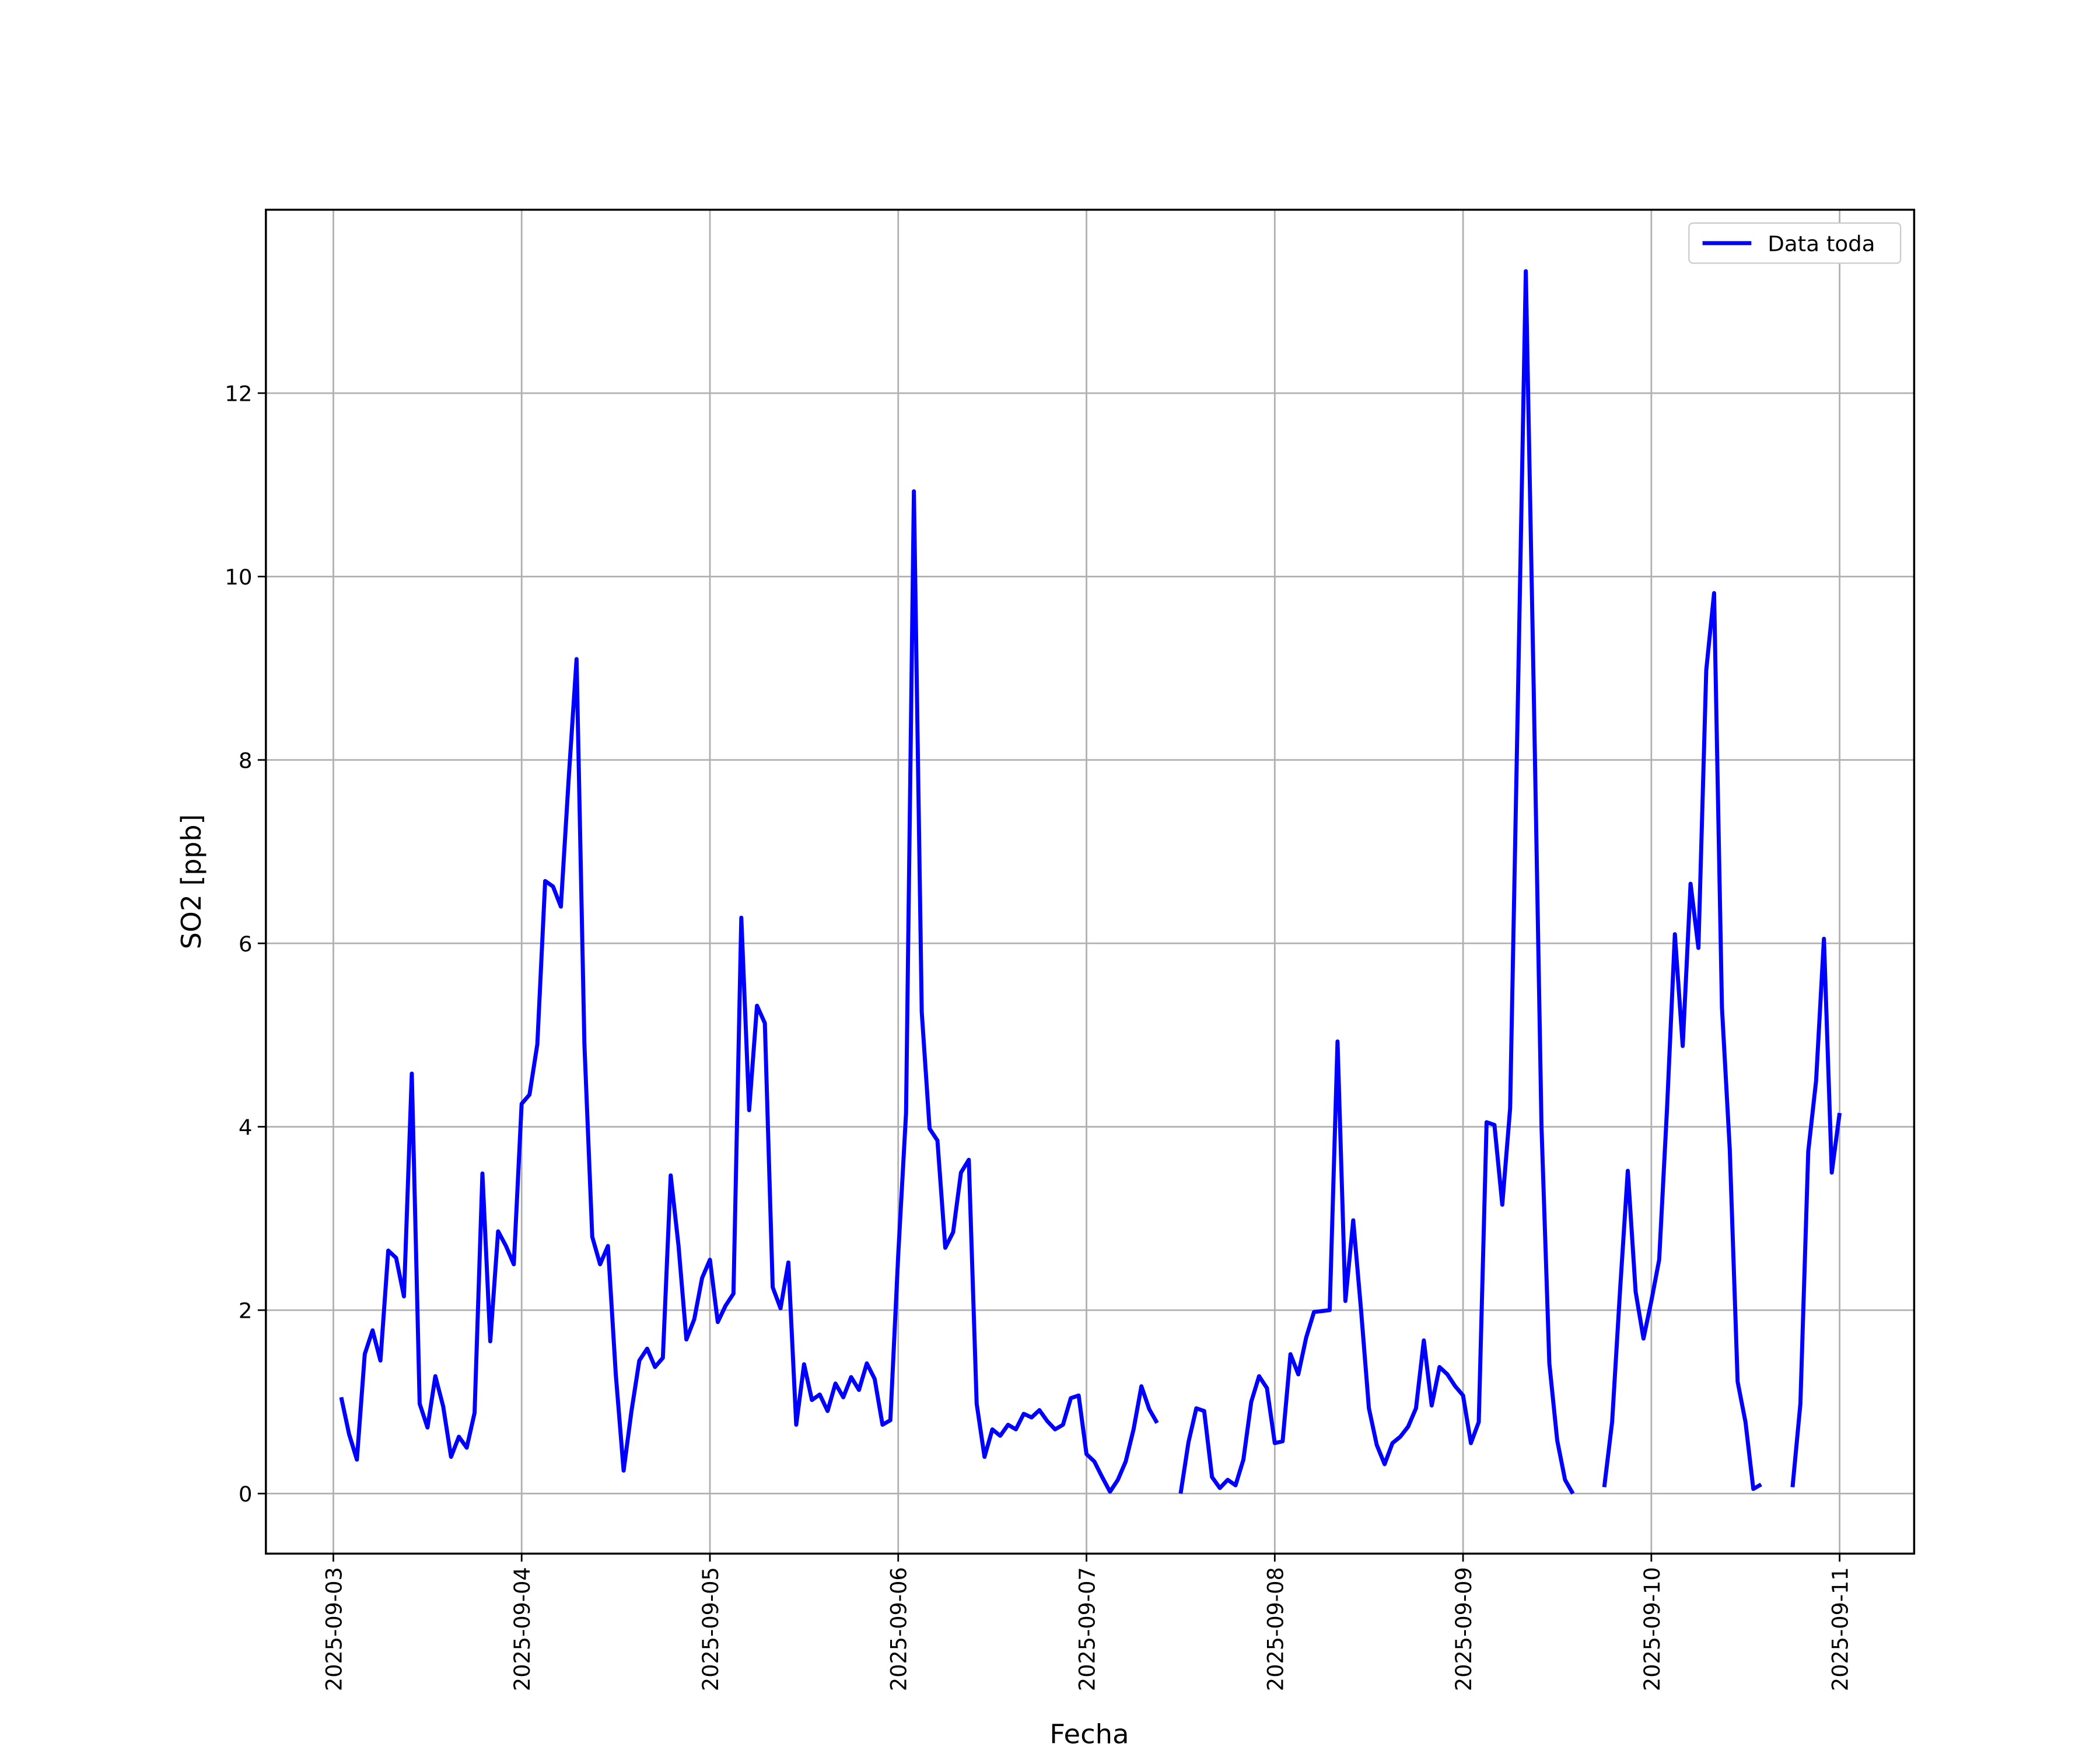  Describe the element at coordinates (238, 577) in the screenshot. I see `y-tick-label: 10` at that location.